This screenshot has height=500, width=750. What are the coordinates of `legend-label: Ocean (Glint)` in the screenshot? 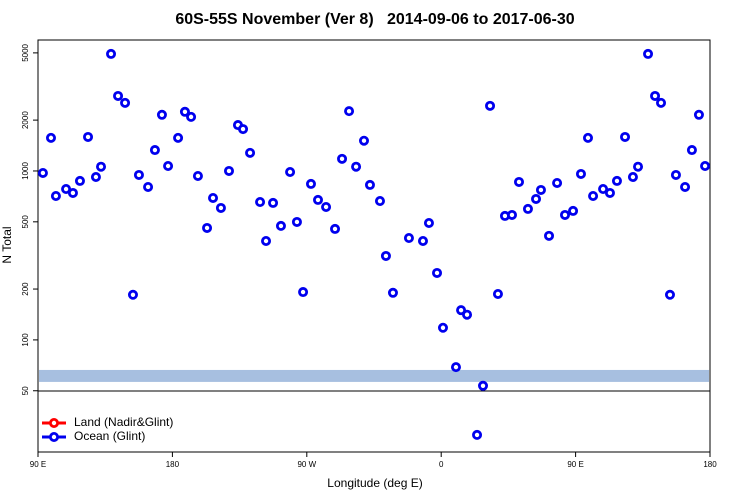 It's located at (109, 436).